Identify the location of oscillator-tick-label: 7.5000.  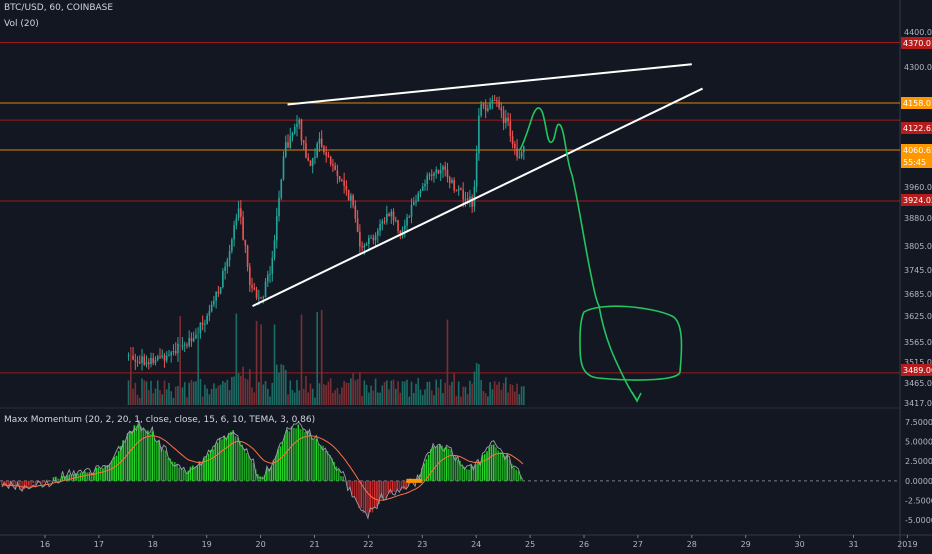
(918, 422).